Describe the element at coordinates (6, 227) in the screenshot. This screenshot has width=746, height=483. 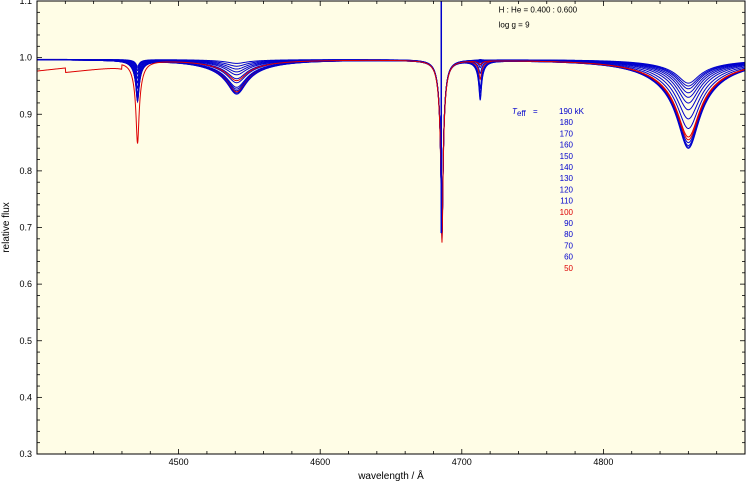
I see `y-axis-label: relative flux` at that location.